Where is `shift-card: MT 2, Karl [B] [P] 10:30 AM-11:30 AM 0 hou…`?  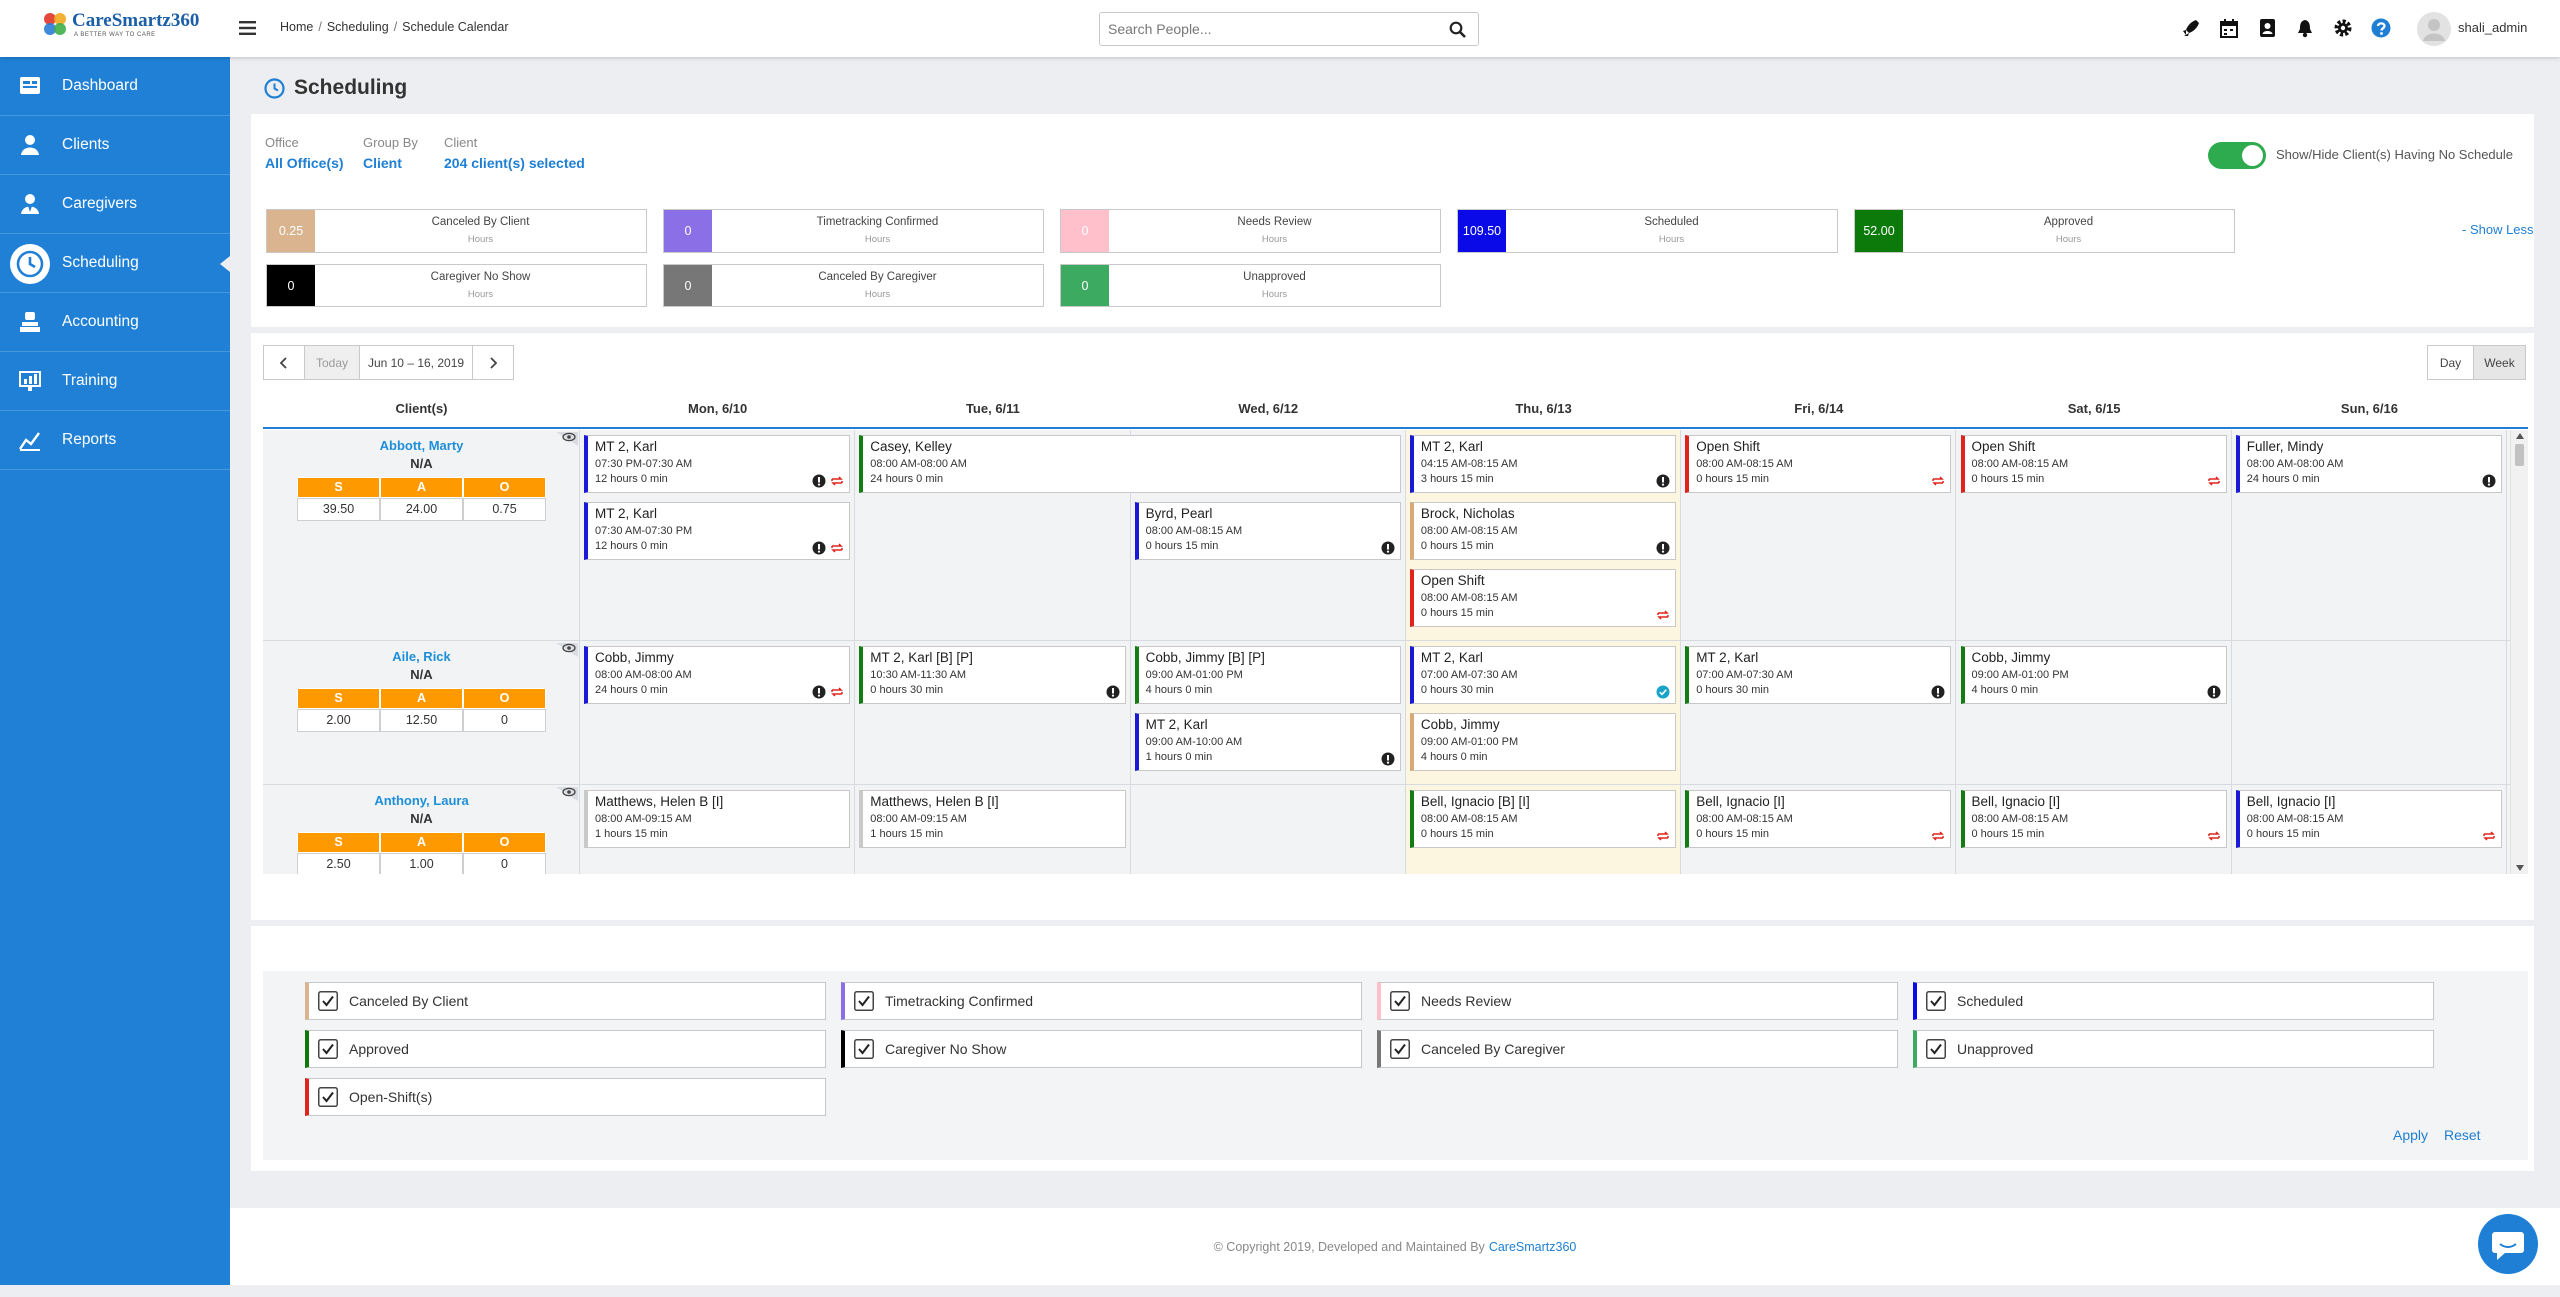 shift-card: MT 2, Karl [B] [P] 10:30 AM-11:30 AM 0 hou… is located at coordinates (992, 675).